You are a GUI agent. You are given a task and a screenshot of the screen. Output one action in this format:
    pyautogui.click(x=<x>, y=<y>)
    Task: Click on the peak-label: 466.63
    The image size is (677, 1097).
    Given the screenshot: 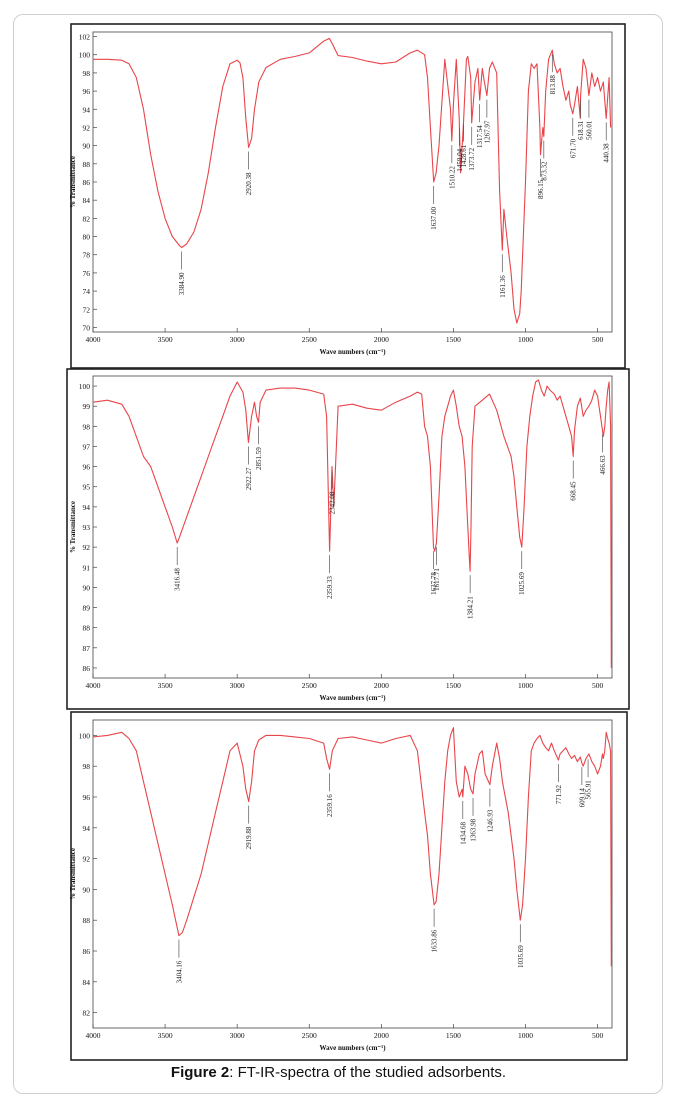 What is the action you would take?
    pyautogui.click(x=603, y=465)
    